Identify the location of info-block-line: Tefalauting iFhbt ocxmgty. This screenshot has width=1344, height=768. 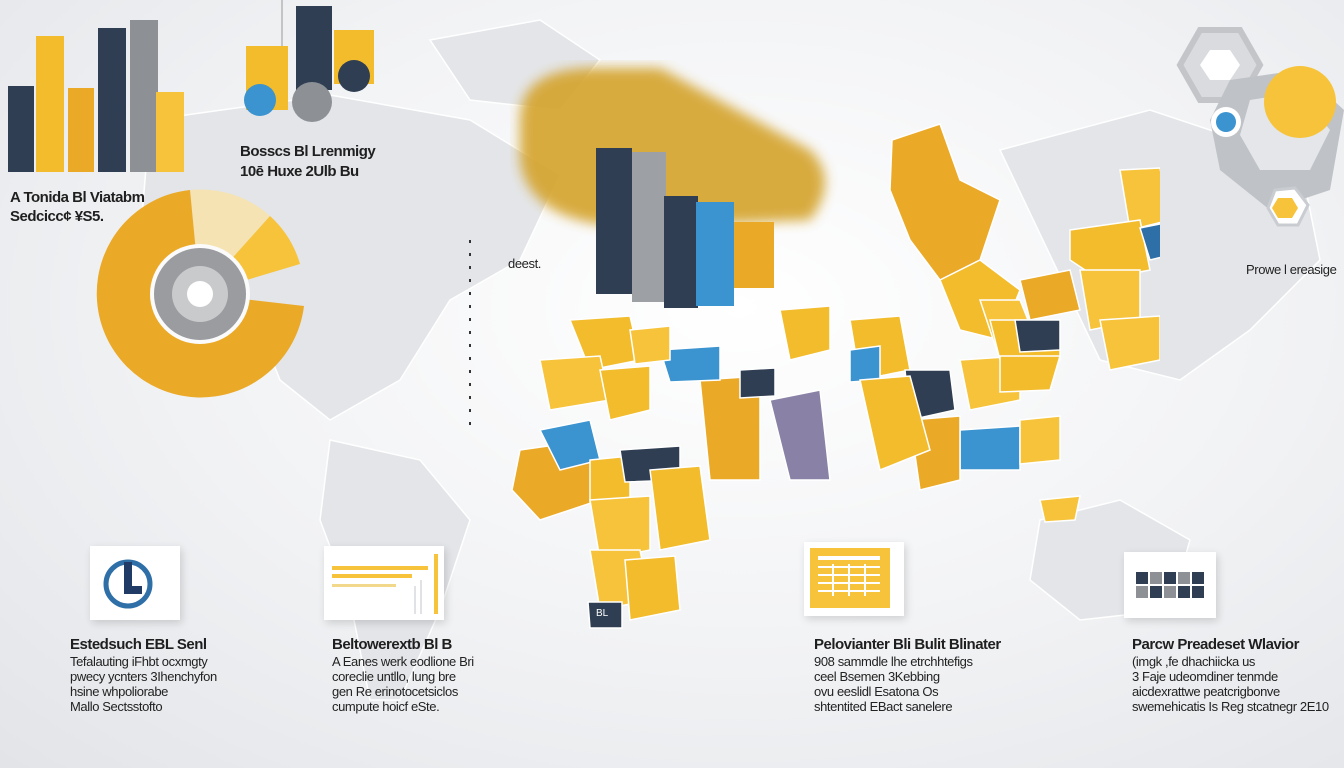
(139, 661).